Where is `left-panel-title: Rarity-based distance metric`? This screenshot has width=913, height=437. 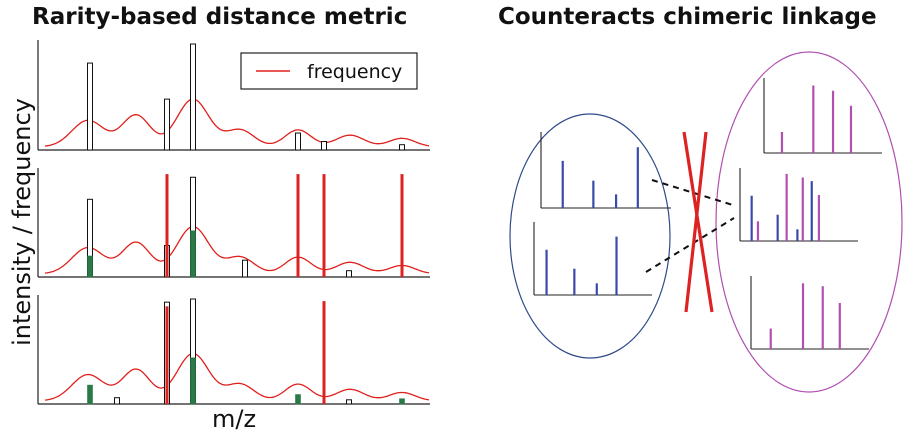
left-panel-title: Rarity-based distance metric is located at coordinates (220, 17).